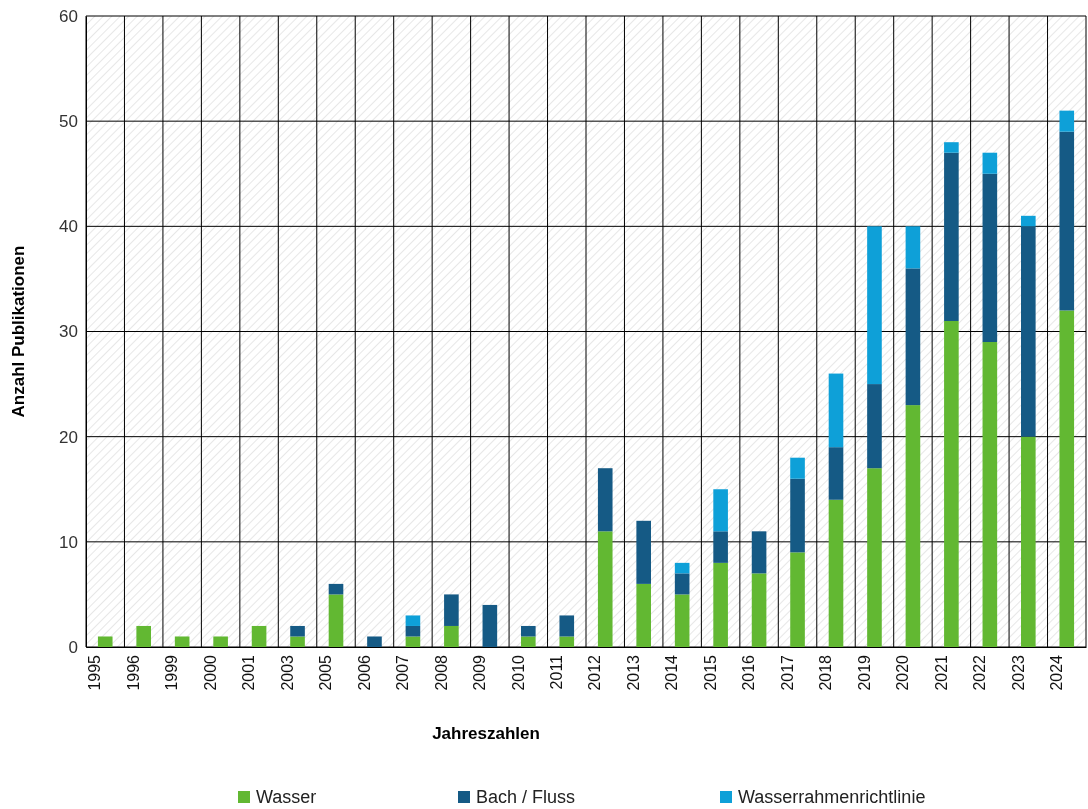 The width and height of the screenshot is (1088, 809). Describe the element at coordinates (18, 331) in the screenshot. I see `y-axis-title: Anzahl Publikationen` at that location.